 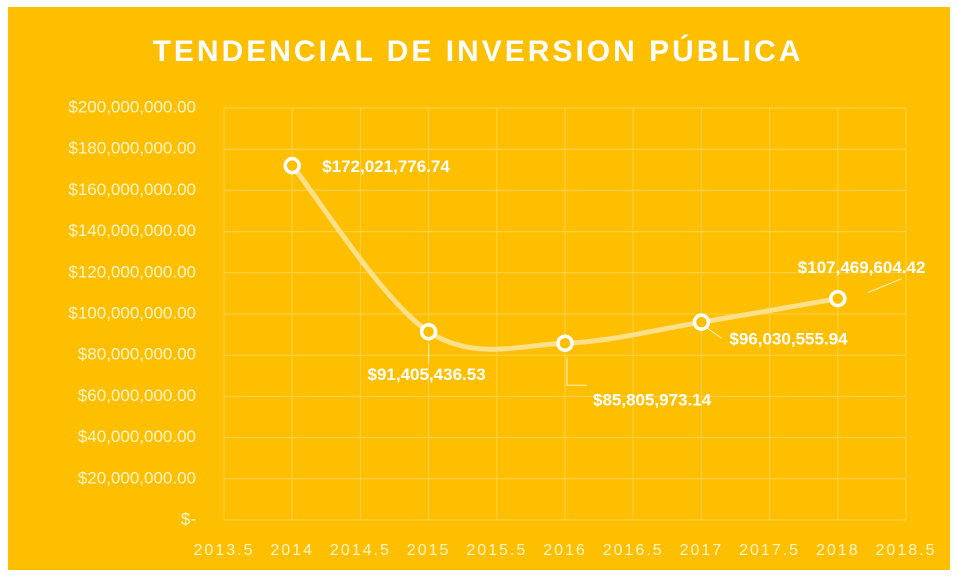 What do you see at coordinates (427, 374) in the screenshot?
I see `data-label: $91,405,436.53` at bounding box center [427, 374].